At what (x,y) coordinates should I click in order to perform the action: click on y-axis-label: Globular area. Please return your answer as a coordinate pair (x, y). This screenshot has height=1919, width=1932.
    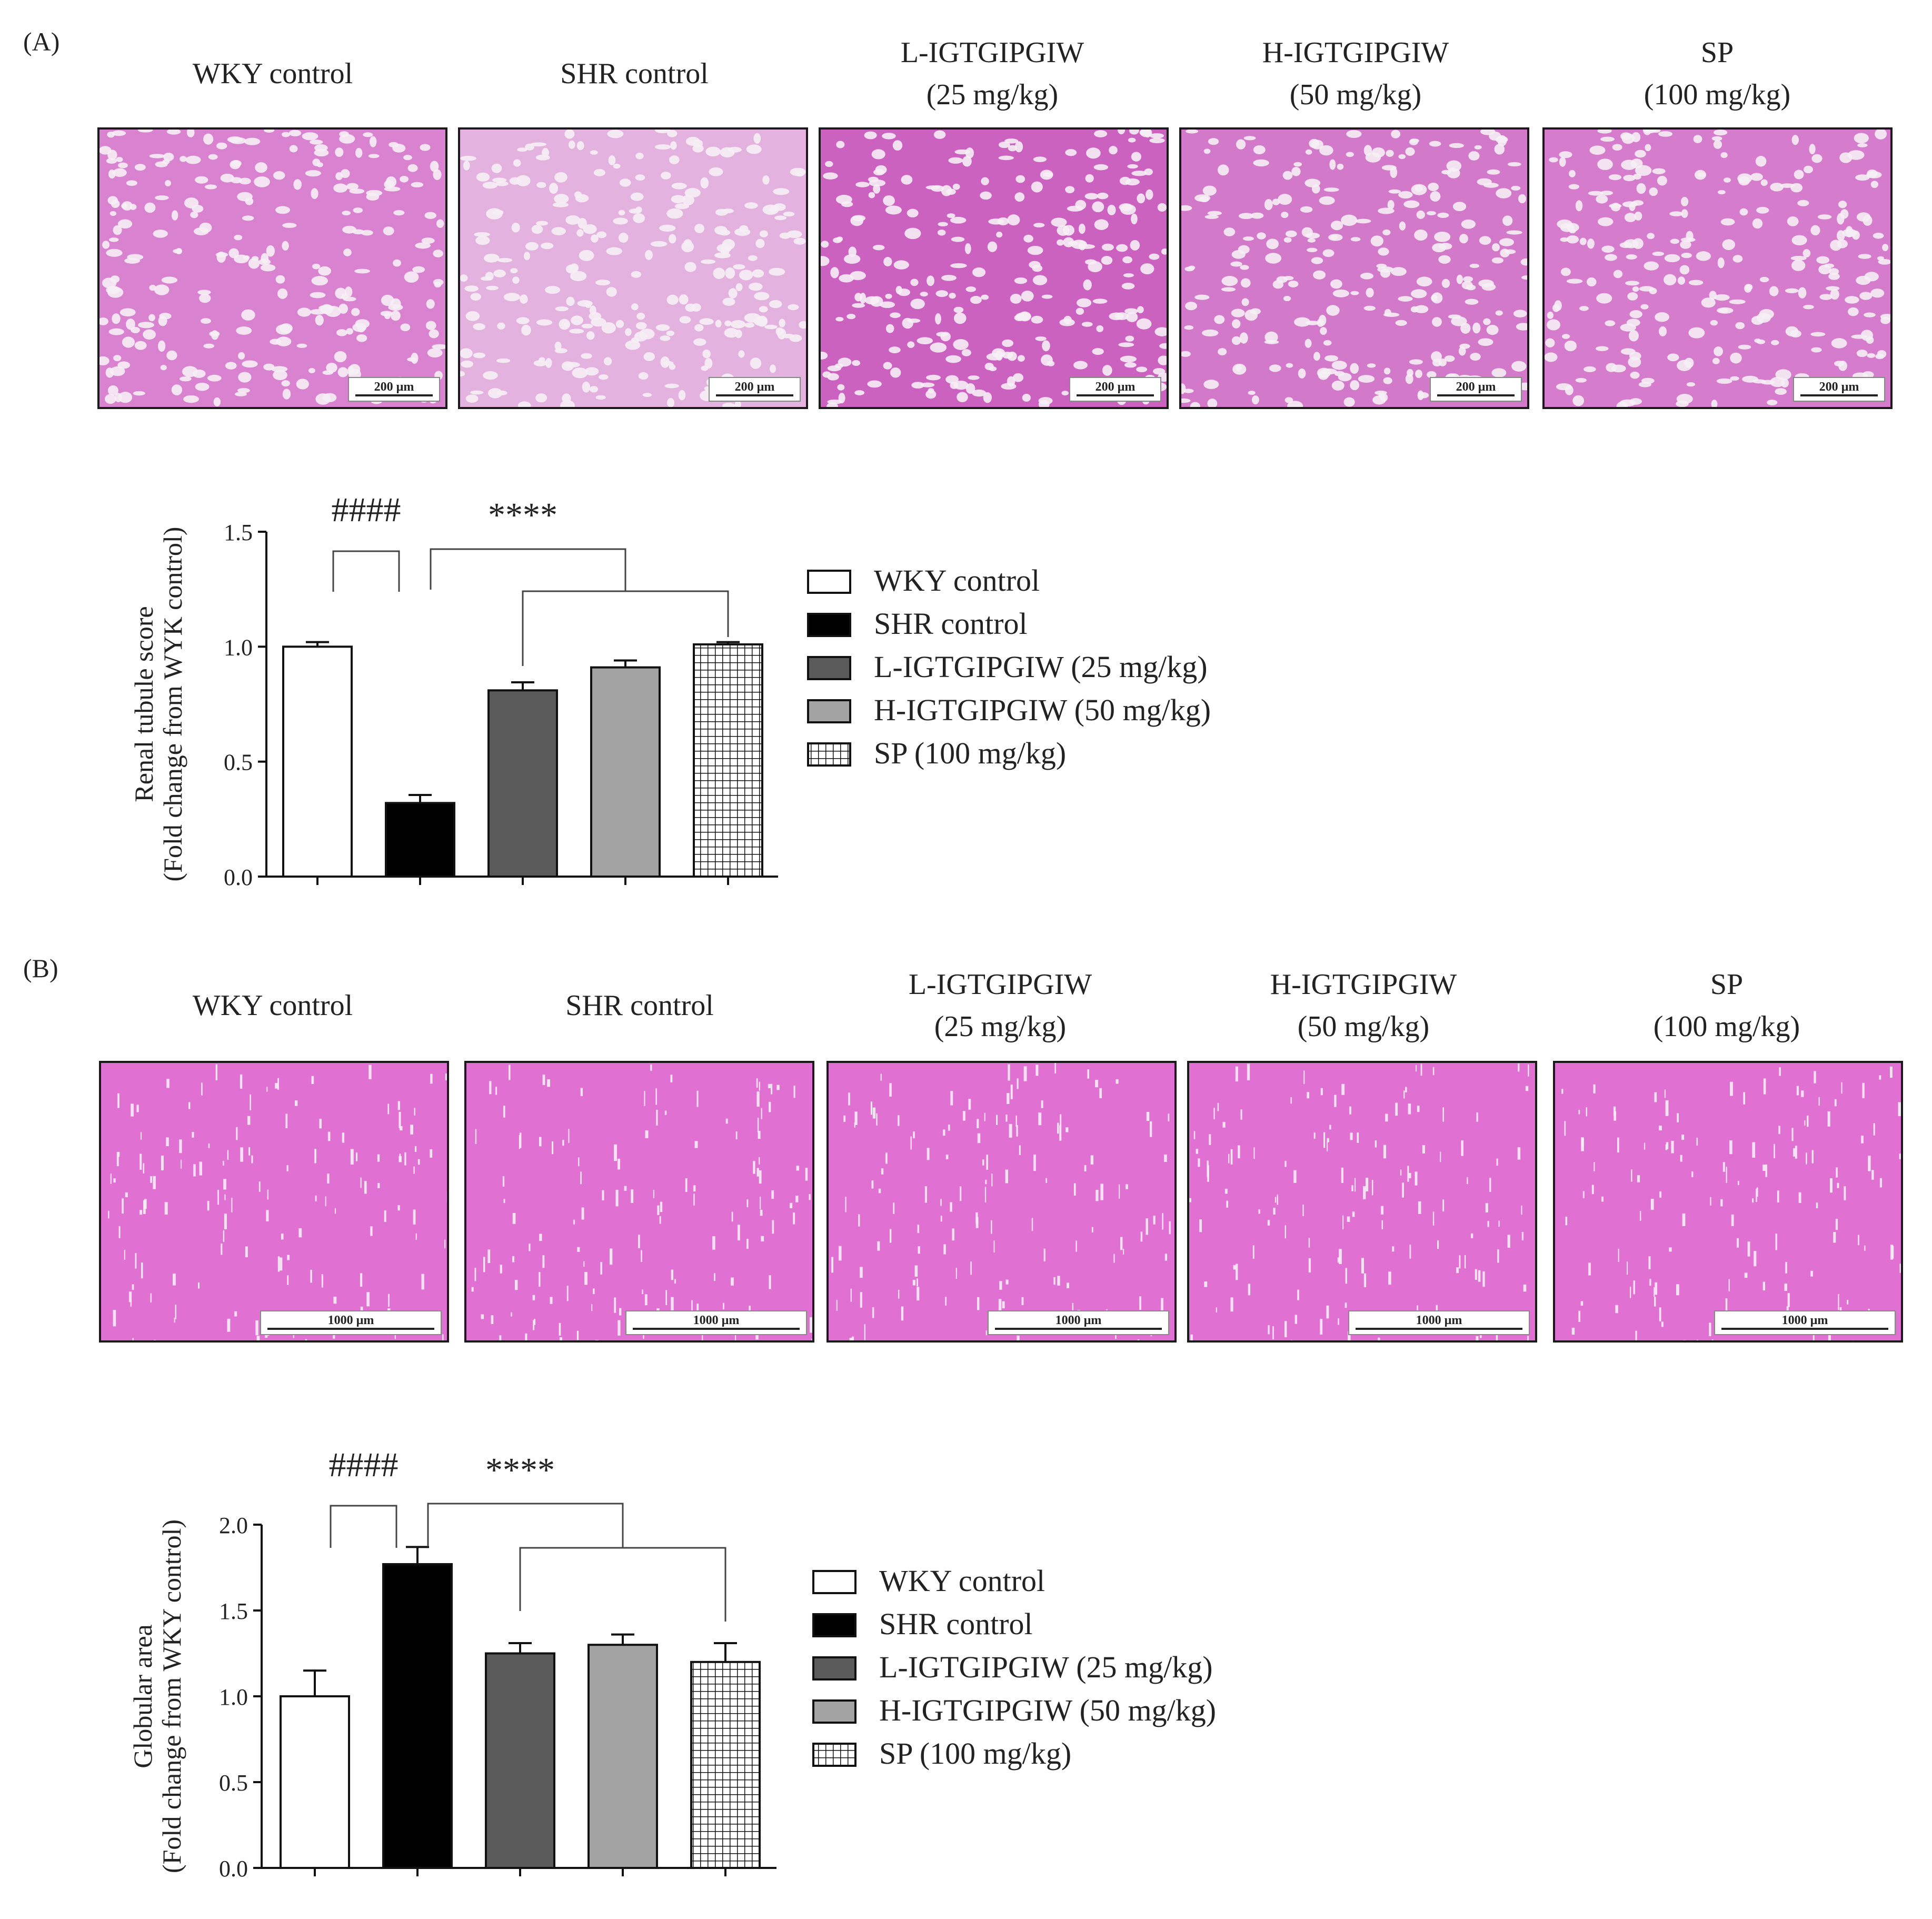
    Looking at the image, I should click on (142, 1696).